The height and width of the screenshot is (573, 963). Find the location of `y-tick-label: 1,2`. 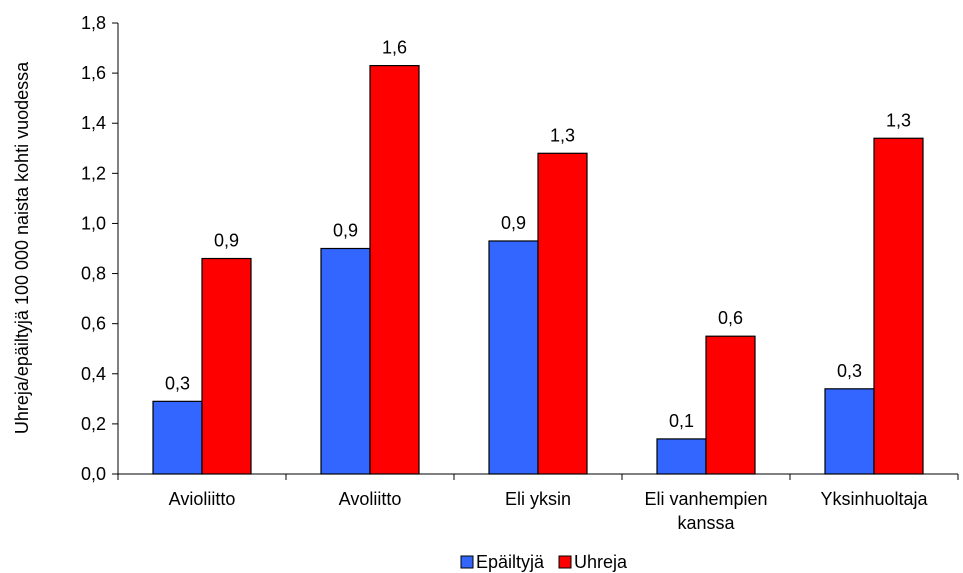

y-tick-label: 1,2 is located at coordinates (93, 173).